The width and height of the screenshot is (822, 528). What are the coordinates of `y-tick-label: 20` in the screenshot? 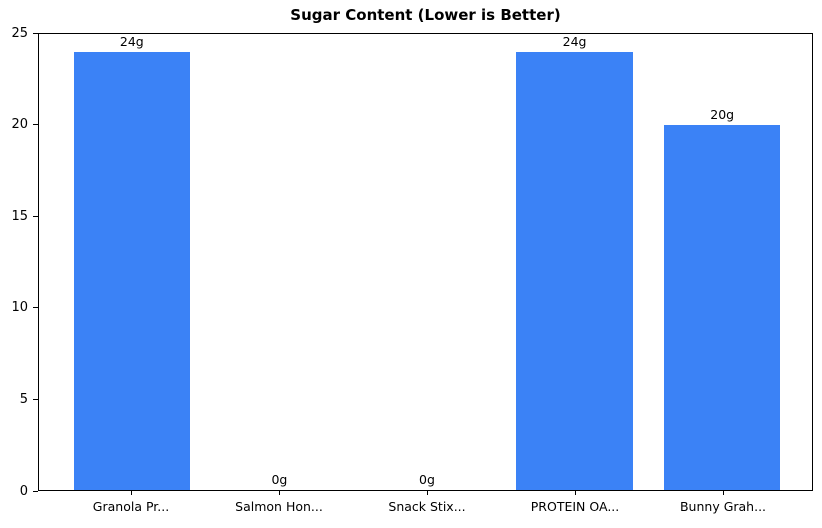 It's located at (19, 125).